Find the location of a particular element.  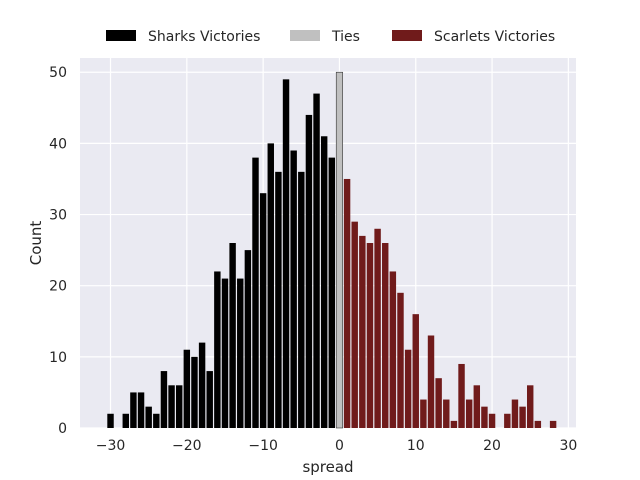

y-tick-label: 0 is located at coordinates (62, 429).